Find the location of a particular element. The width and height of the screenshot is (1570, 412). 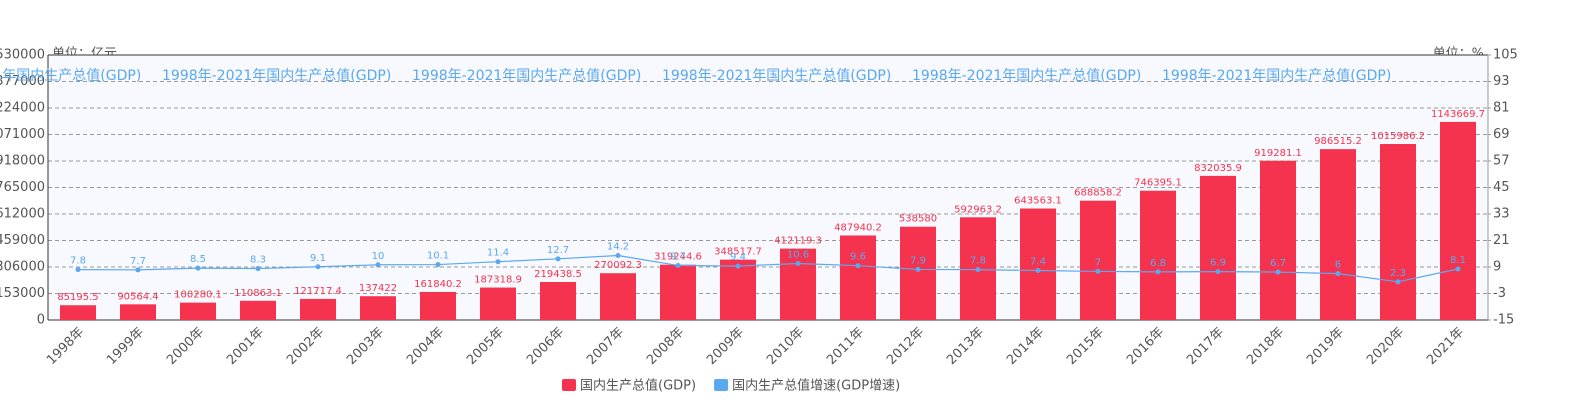

x-tick-label: 1999年 is located at coordinates (125, 346).